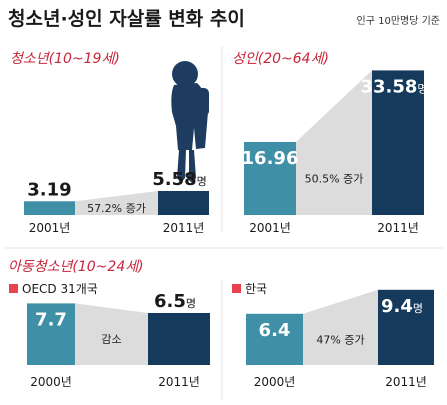 This screenshot has height=405, width=447. I want to click on oecd-label-group: OECD 31개국, so click(53, 289).